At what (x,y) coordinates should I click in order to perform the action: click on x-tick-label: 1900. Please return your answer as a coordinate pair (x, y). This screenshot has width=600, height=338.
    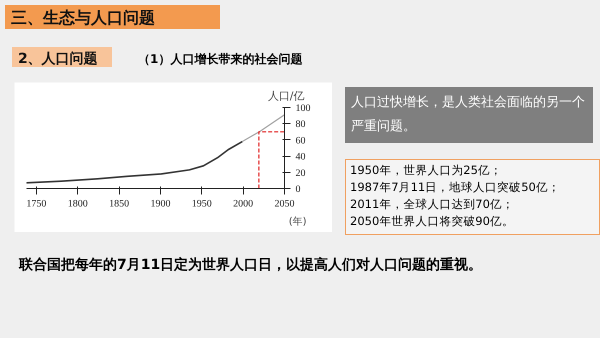
    Looking at the image, I should click on (160, 204).